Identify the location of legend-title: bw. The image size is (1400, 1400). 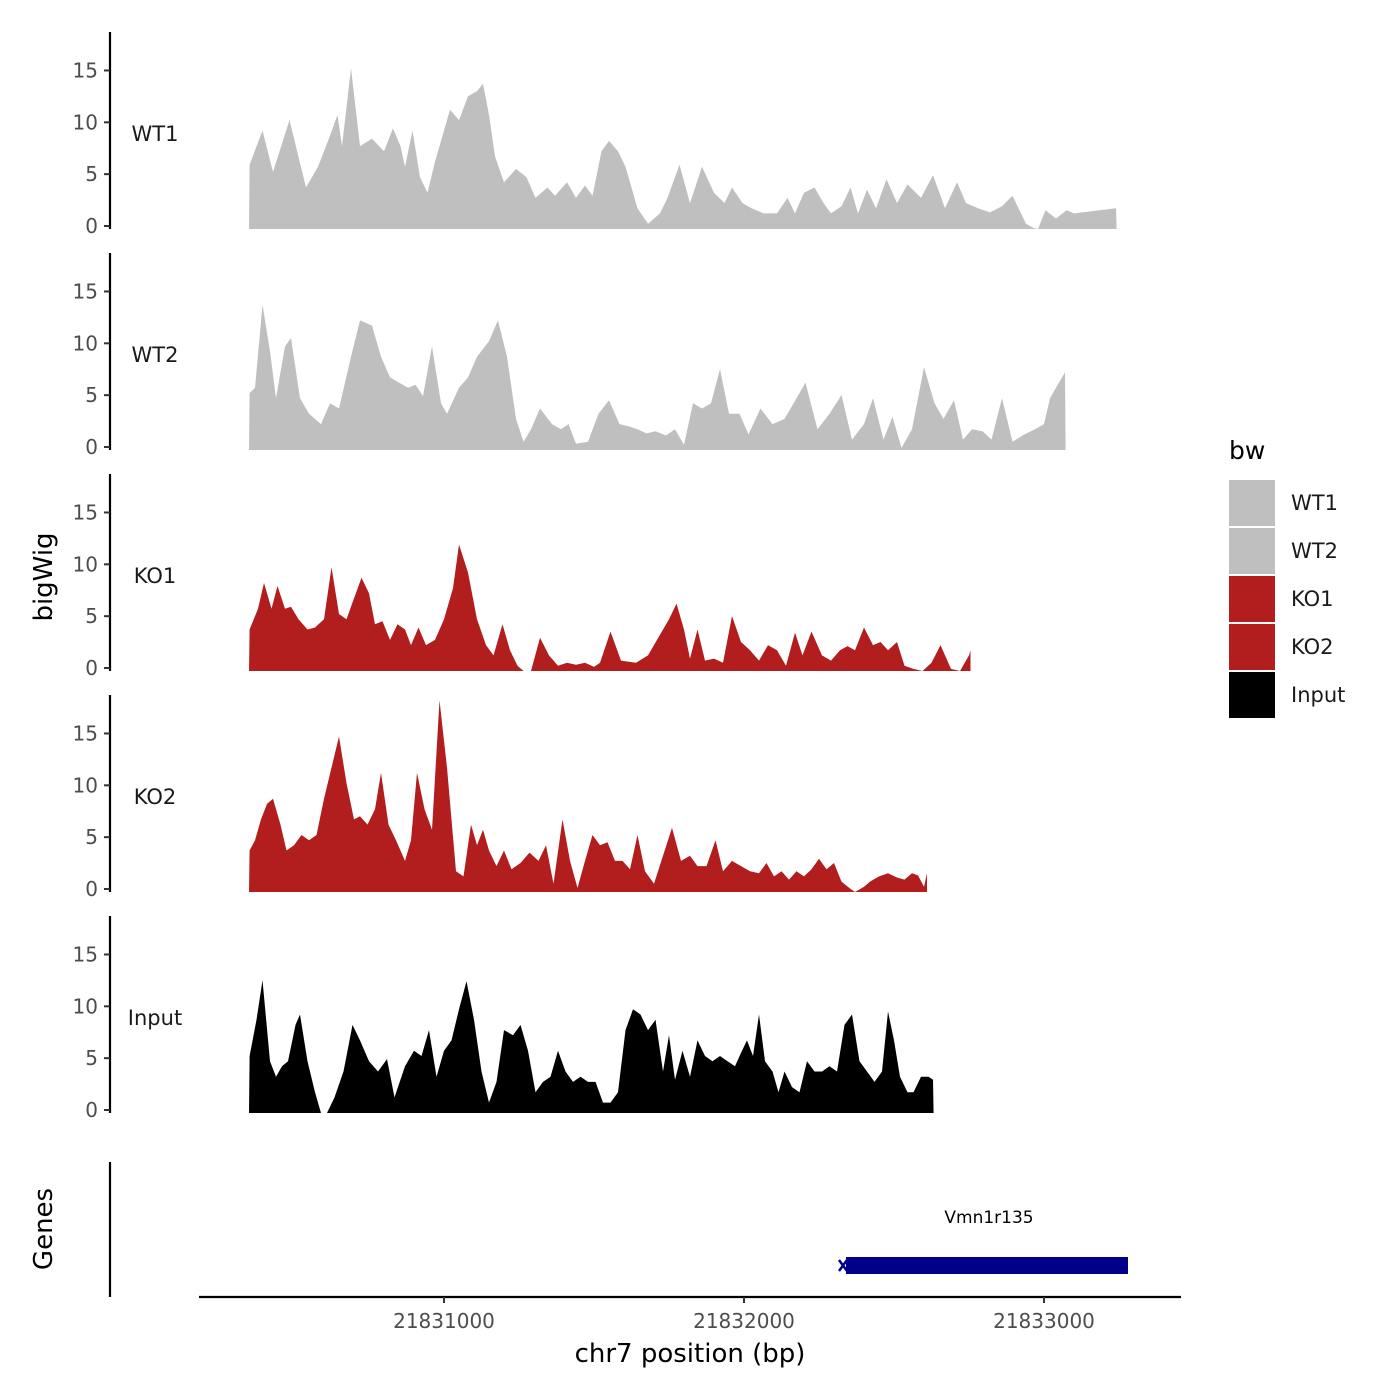
(1247, 450).